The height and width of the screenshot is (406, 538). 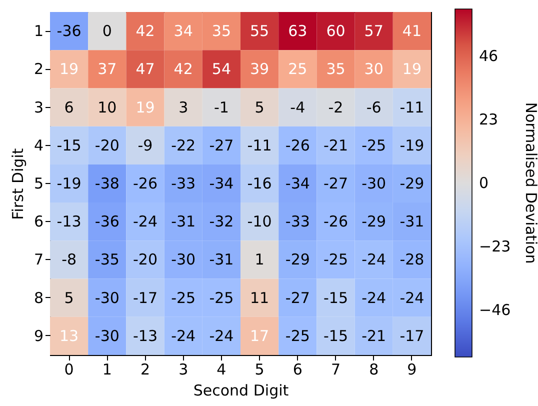 What do you see at coordinates (259, 369) in the screenshot?
I see `x-tick-label: 5` at bounding box center [259, 369].